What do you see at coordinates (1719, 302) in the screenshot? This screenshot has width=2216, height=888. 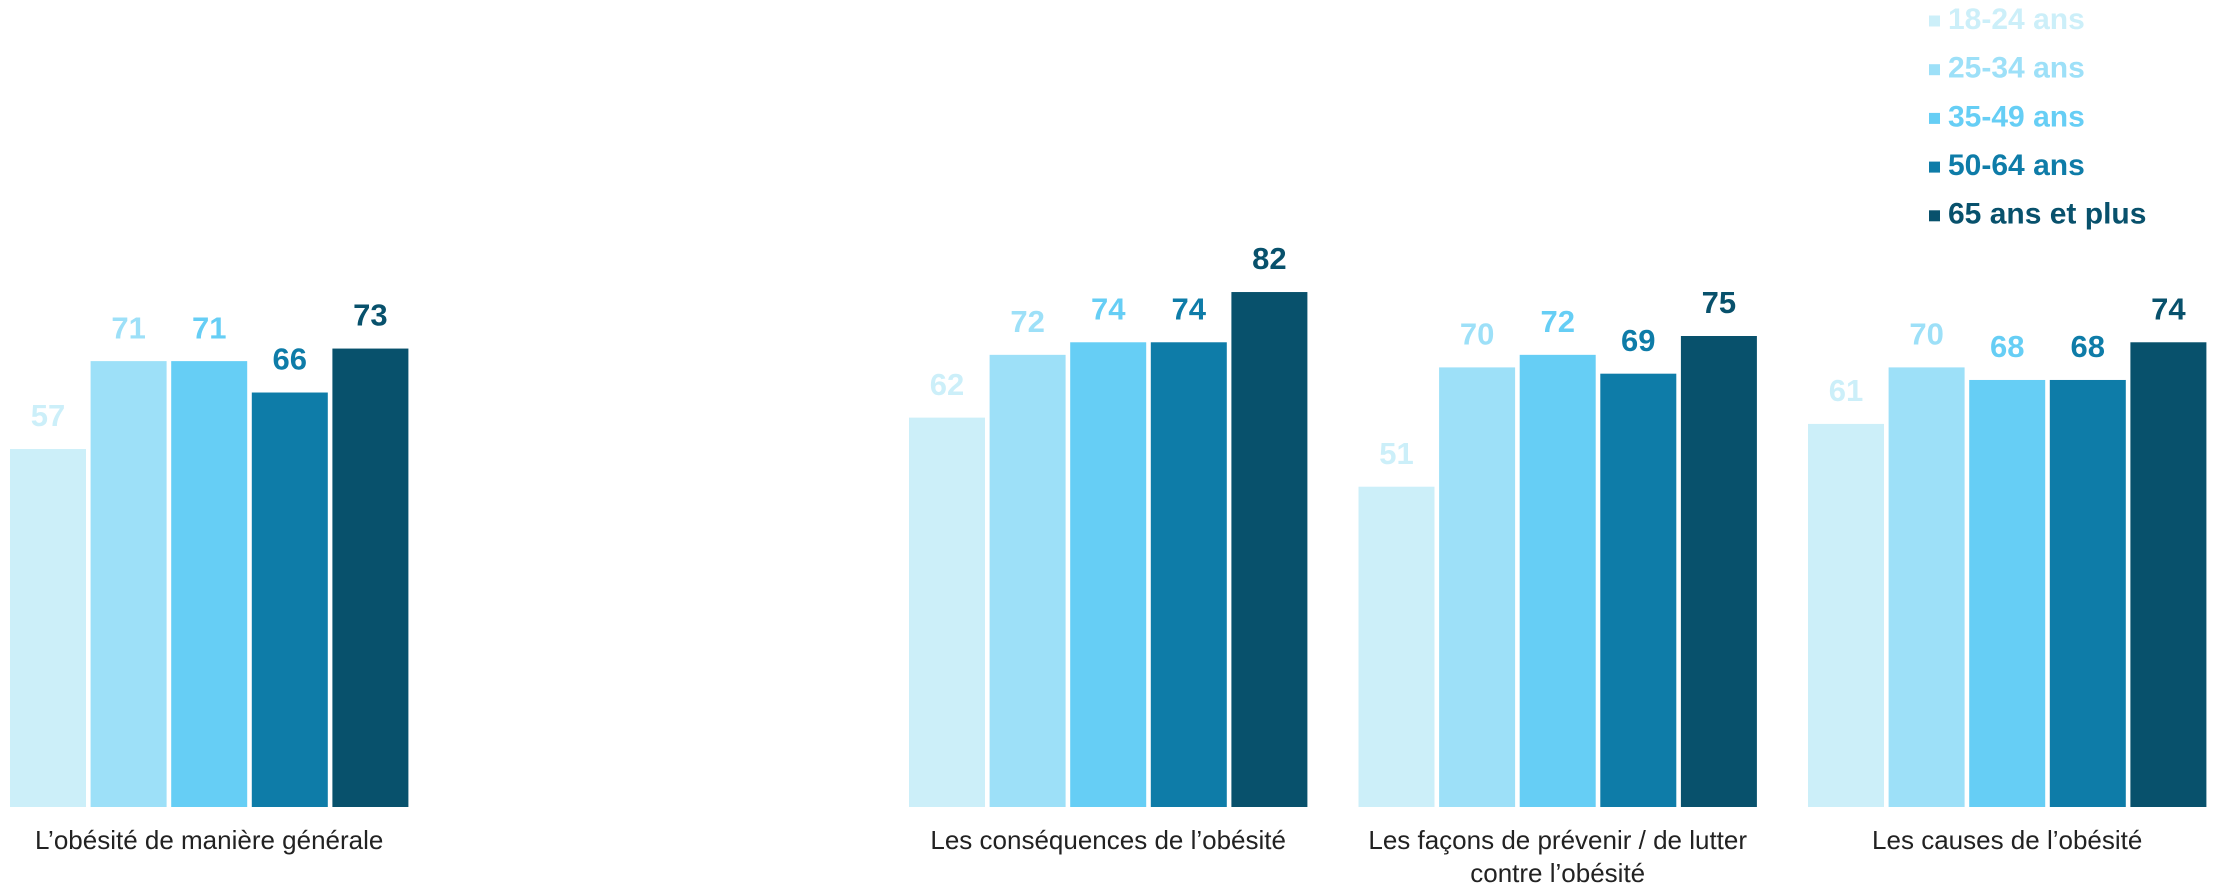 I see `data-label: 75` at bounding box center [1719, 302].